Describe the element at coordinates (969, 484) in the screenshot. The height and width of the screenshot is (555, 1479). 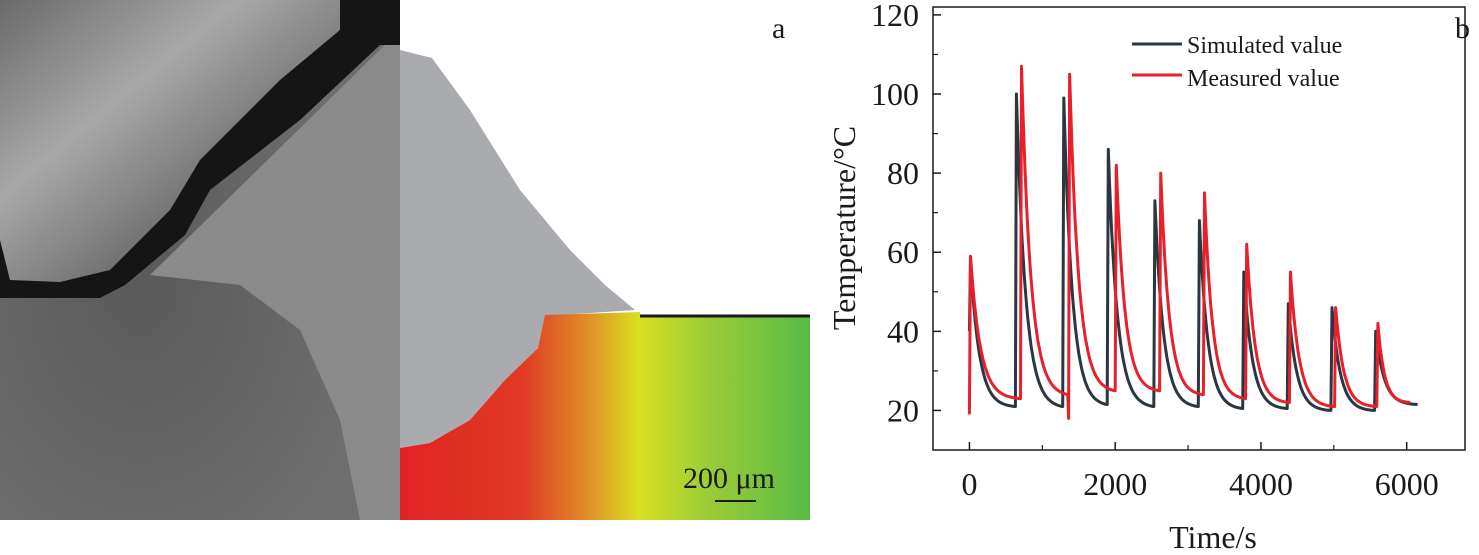
I see `x-tick-label: 0` at that location.